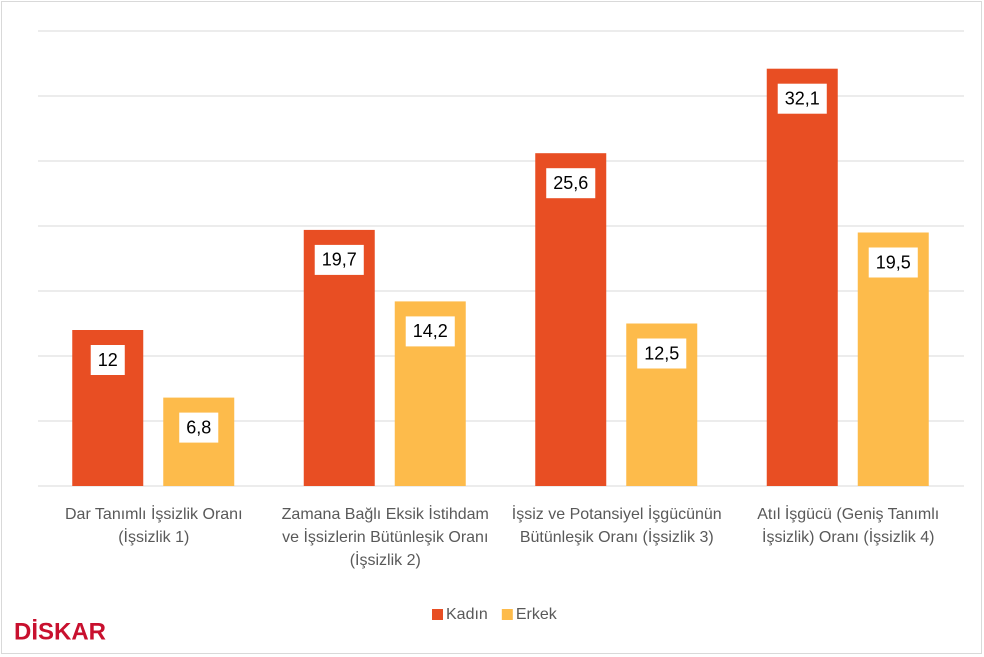 The image size is (984, 657). I want to click on x-tick-label: Dar Tanımlı İşsizlik Oranı (İşsizlik 1), so click(153, 526).